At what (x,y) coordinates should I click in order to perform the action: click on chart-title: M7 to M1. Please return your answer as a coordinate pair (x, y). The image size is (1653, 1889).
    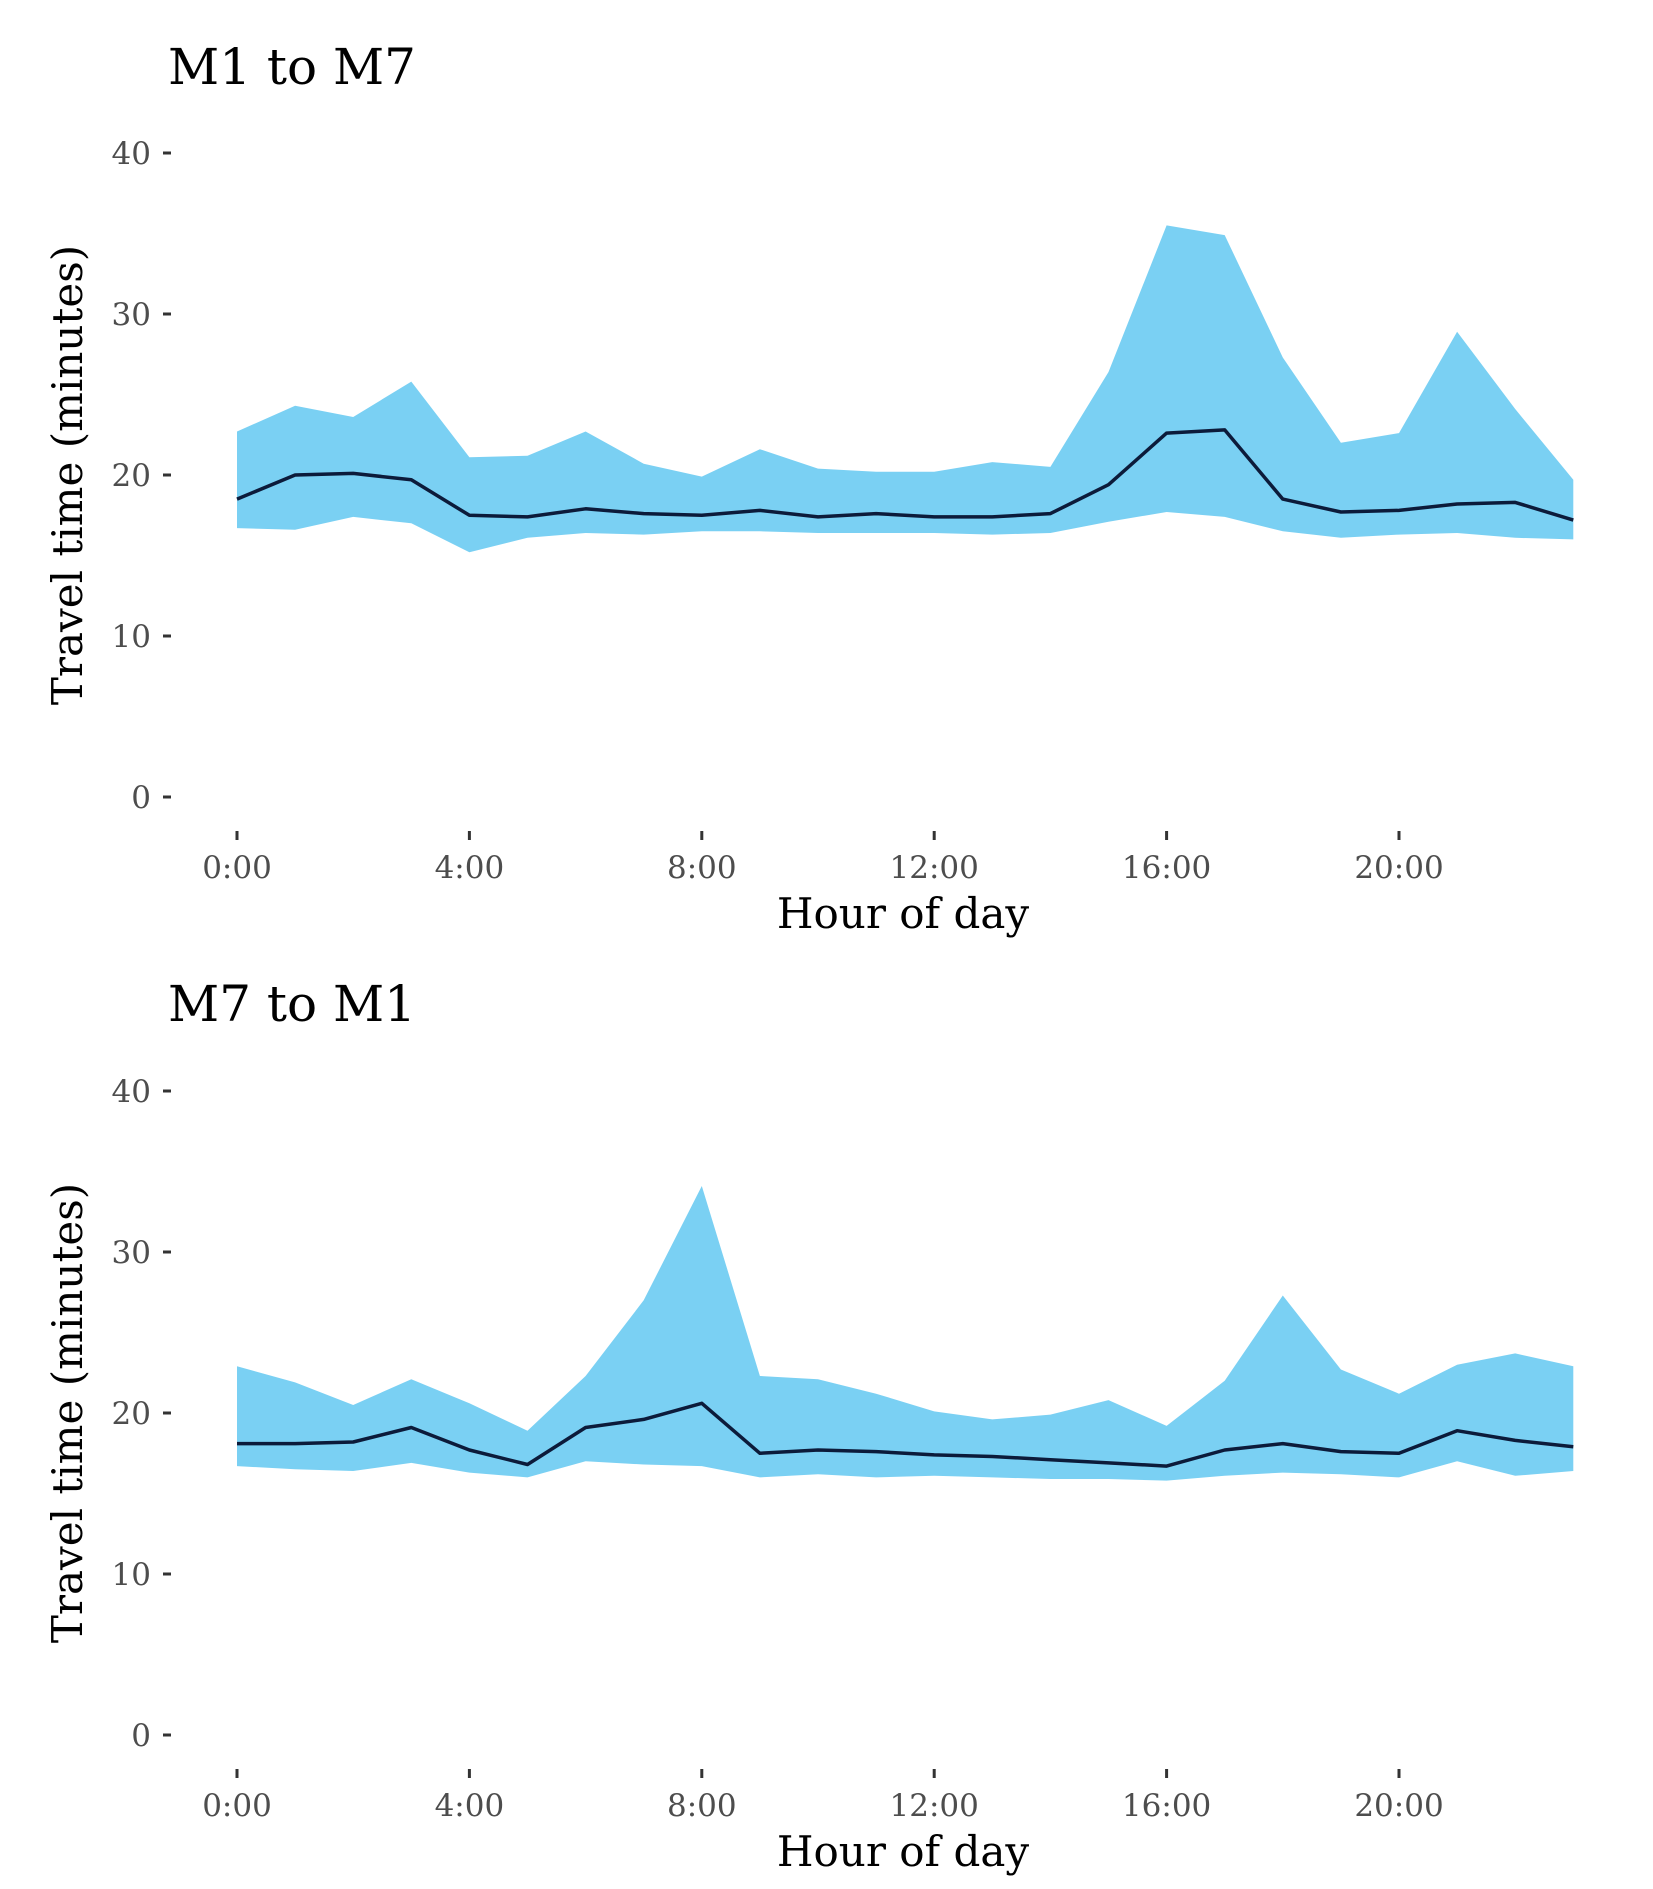
    Looking at the image, I should click on (292, 1004).